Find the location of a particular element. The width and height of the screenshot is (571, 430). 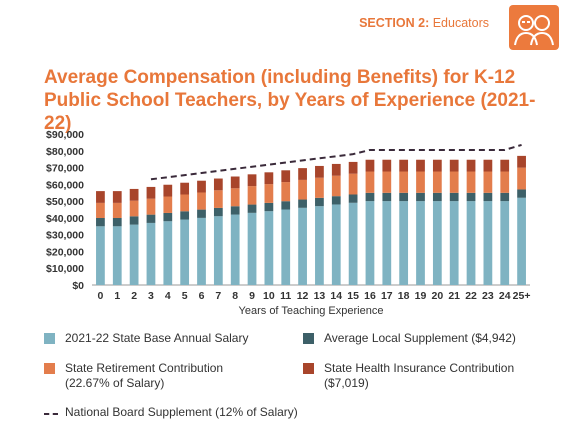

legend-health-line2: ($7,019) is located at coordinates (346, 383).